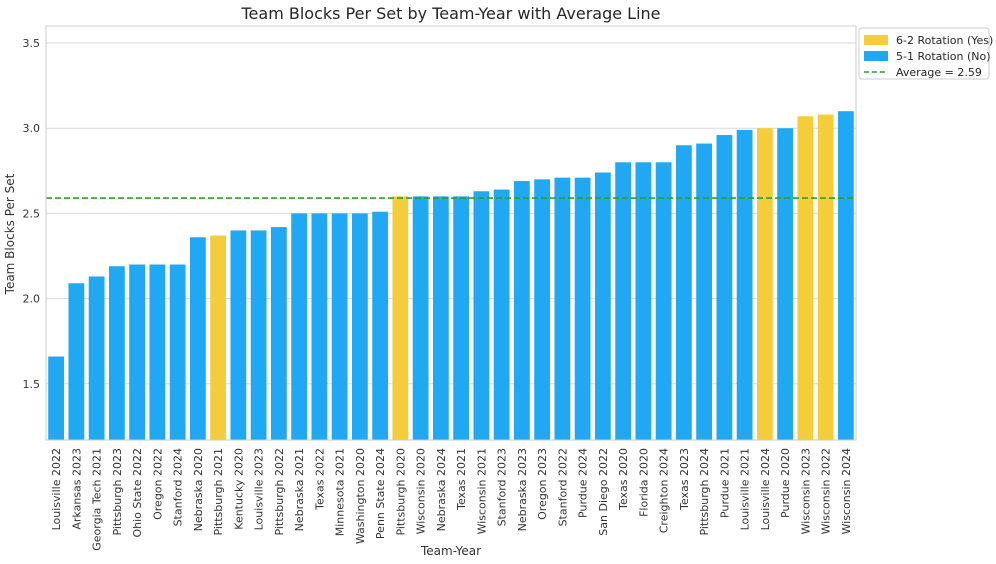  Describe the element at coordinates (481, 491) in the screenshot. I see `x-tick-label: Wisconsin 2021` at that location.